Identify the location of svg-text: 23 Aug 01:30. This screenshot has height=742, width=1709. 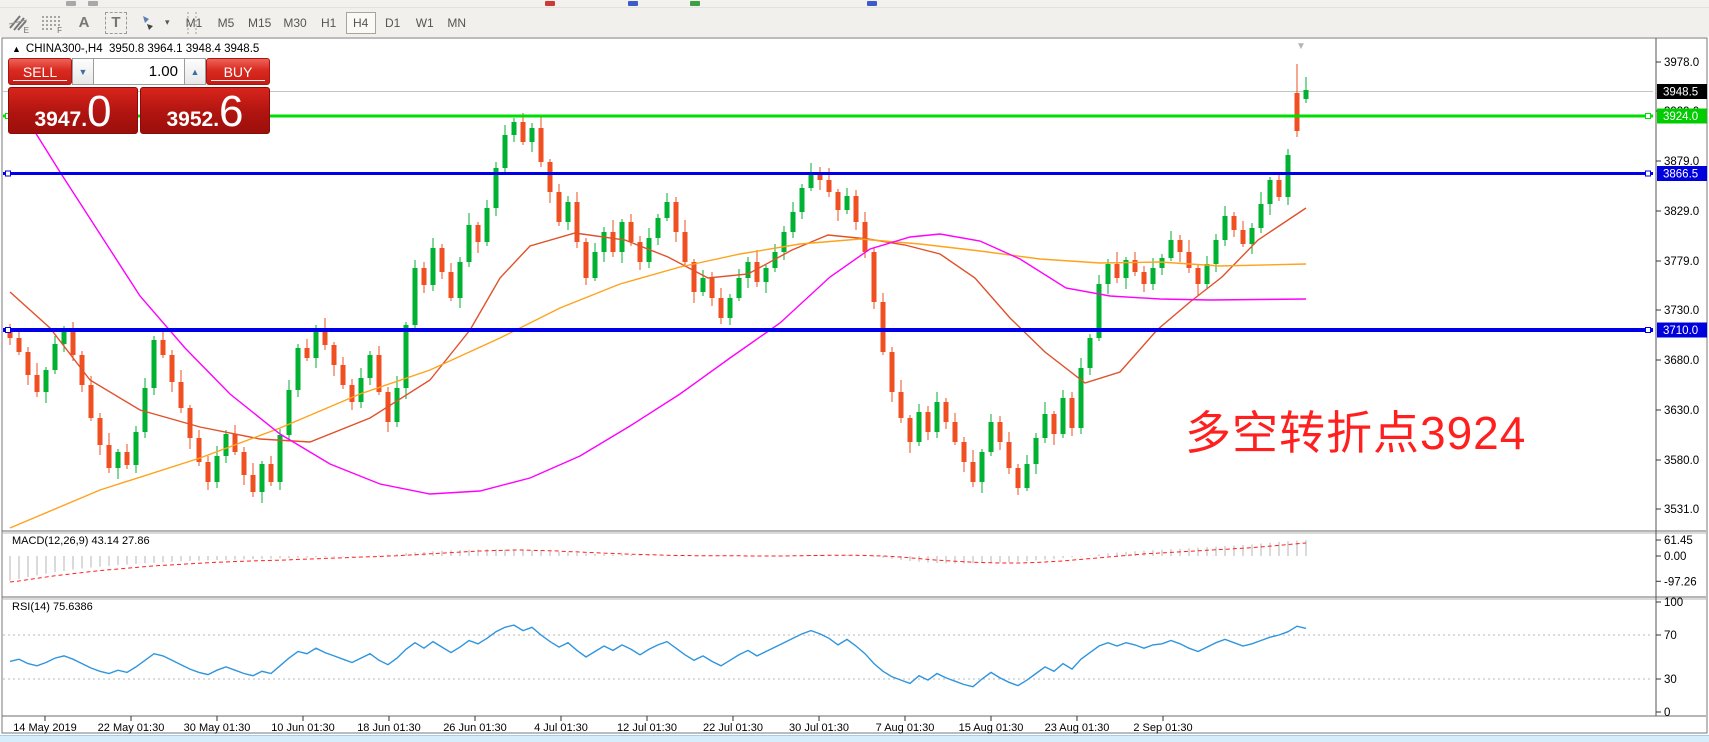
(1077, 728).